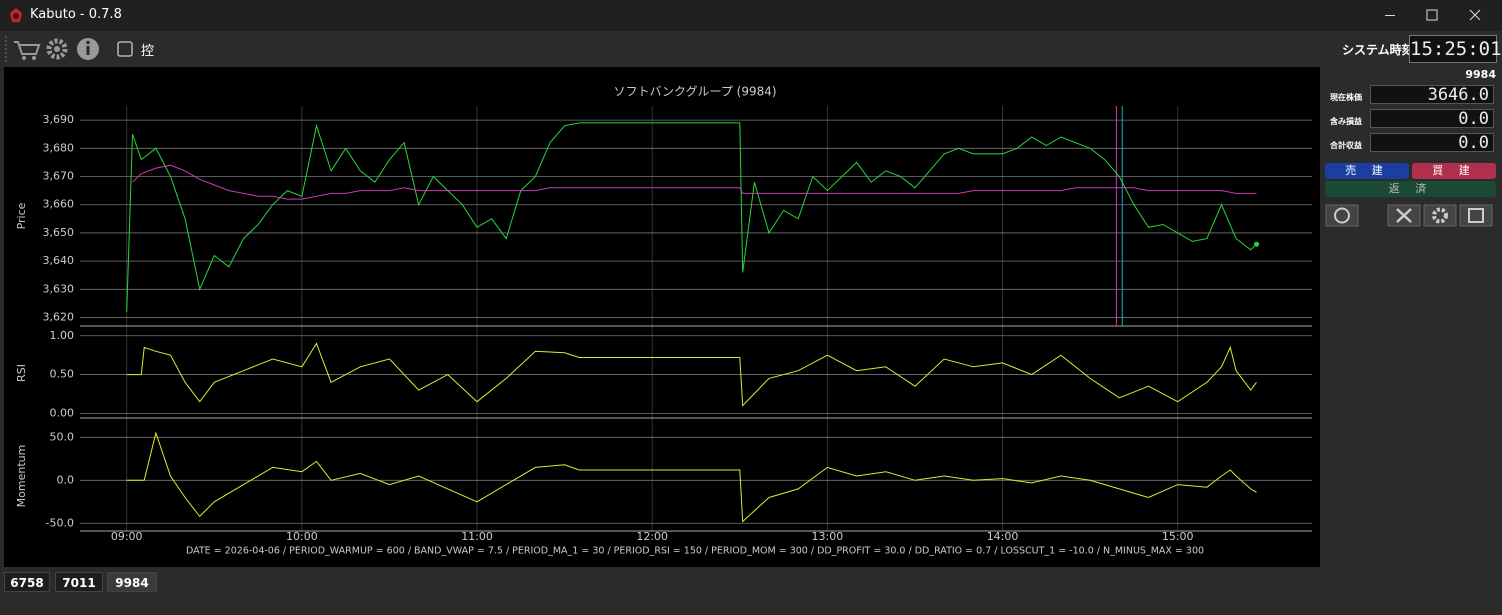 This screenshot has width=1502, height=615. I want to click on y-tick-label: 0.50, so click(62, 374).